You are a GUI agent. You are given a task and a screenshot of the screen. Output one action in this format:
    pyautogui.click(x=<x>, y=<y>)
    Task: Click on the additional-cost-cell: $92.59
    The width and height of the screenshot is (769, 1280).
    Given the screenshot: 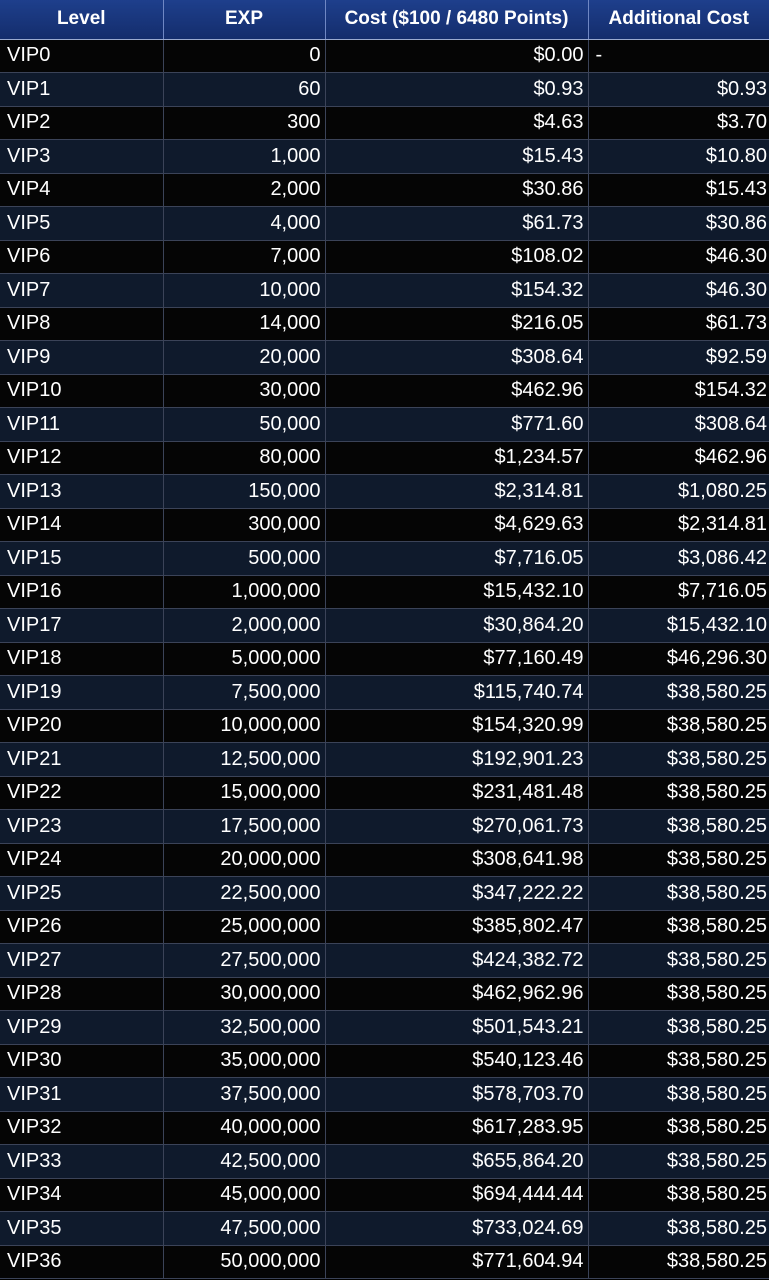 What is the action you would take?
    pyautogui.click(x=678, y=357)
    